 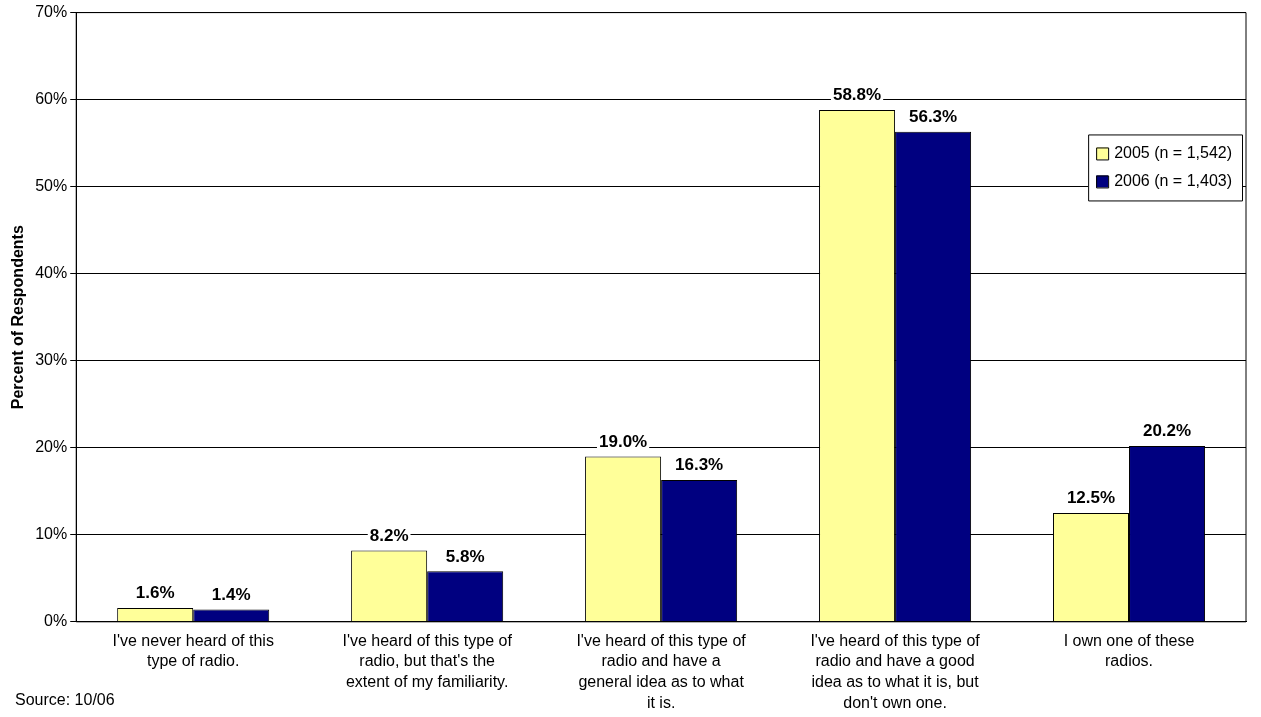 I want to click on legend-label: 2005 (n = 1,542), so click(x=1173, y=152).